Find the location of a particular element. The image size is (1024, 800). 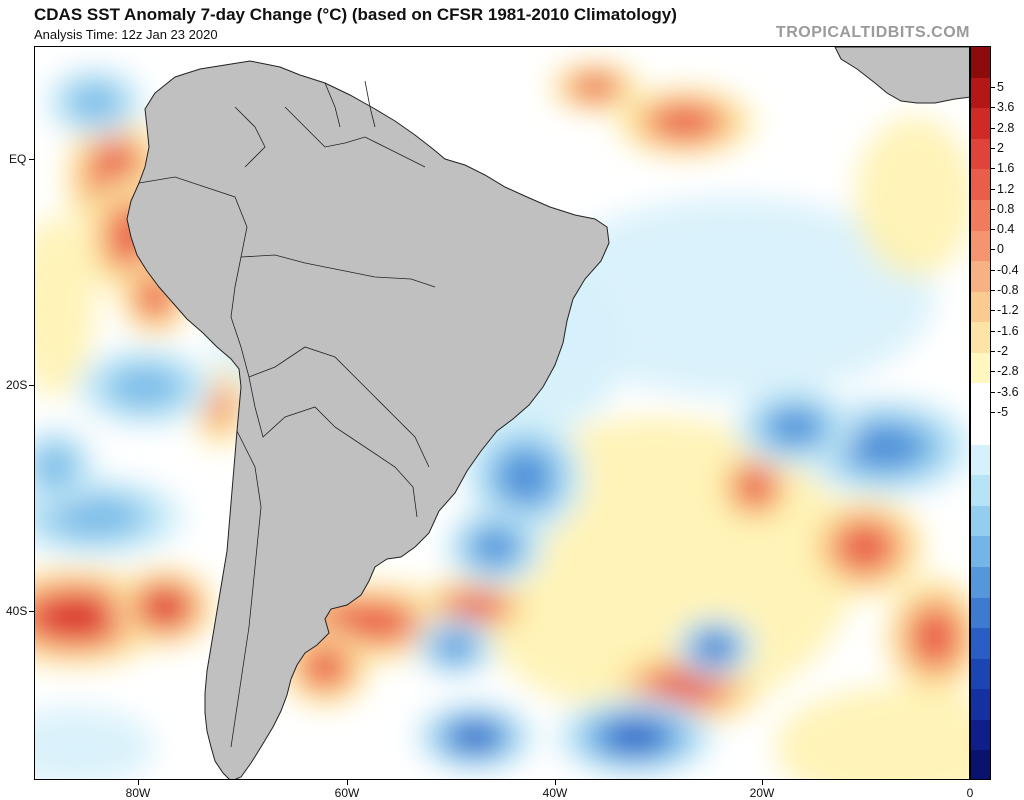

colorbar-label: -1.2 is located at coordinates (1008, 310).